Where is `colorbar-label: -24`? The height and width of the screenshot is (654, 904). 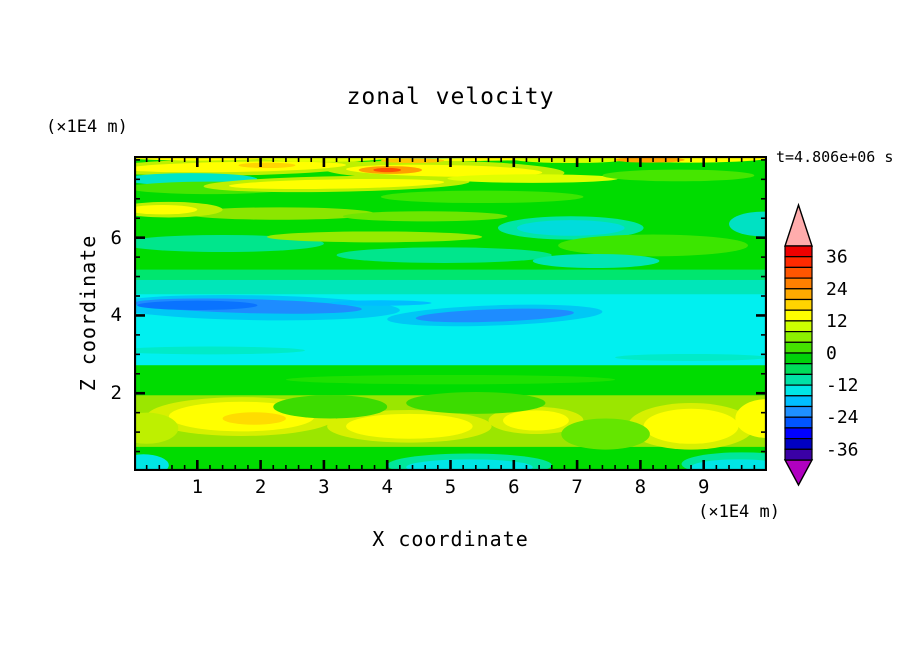 colorbar-label: -24 is located at coordinates (842, 417).